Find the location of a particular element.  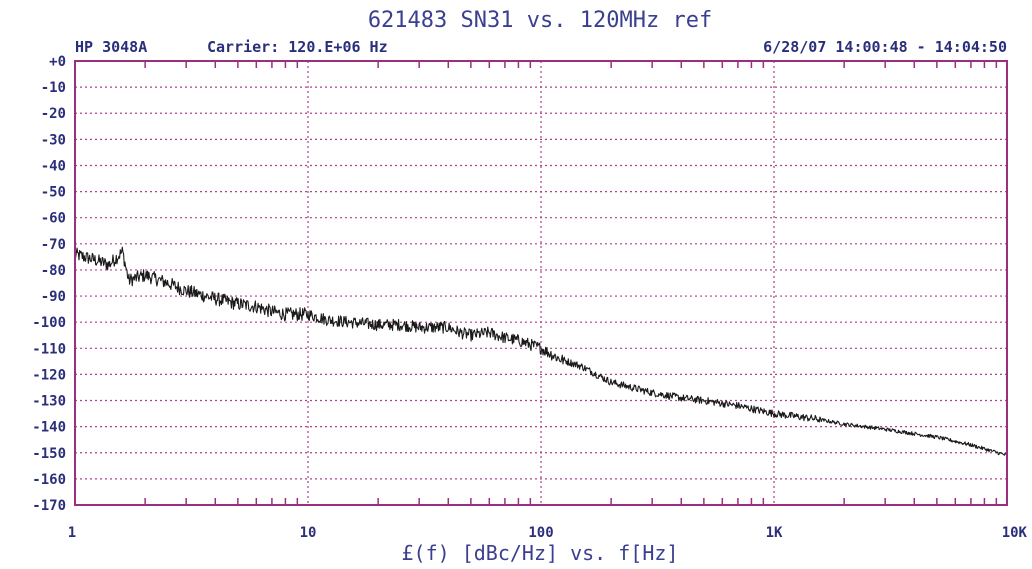

y-tick-label: -140 is located at coordinates (49, 428).